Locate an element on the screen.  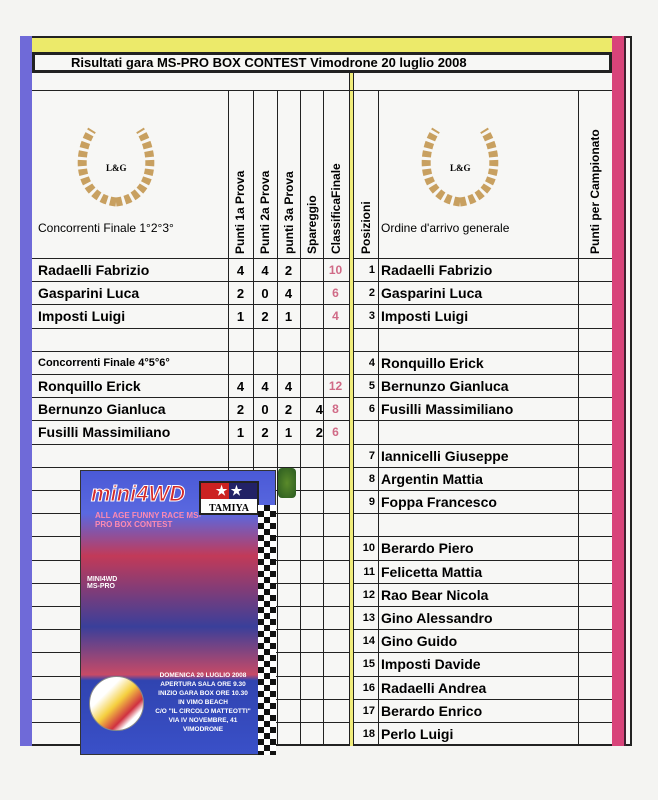
subheader-finalists-4-6: Concorrenti Finale 4°5°6° is located at coordinates (104, 362).